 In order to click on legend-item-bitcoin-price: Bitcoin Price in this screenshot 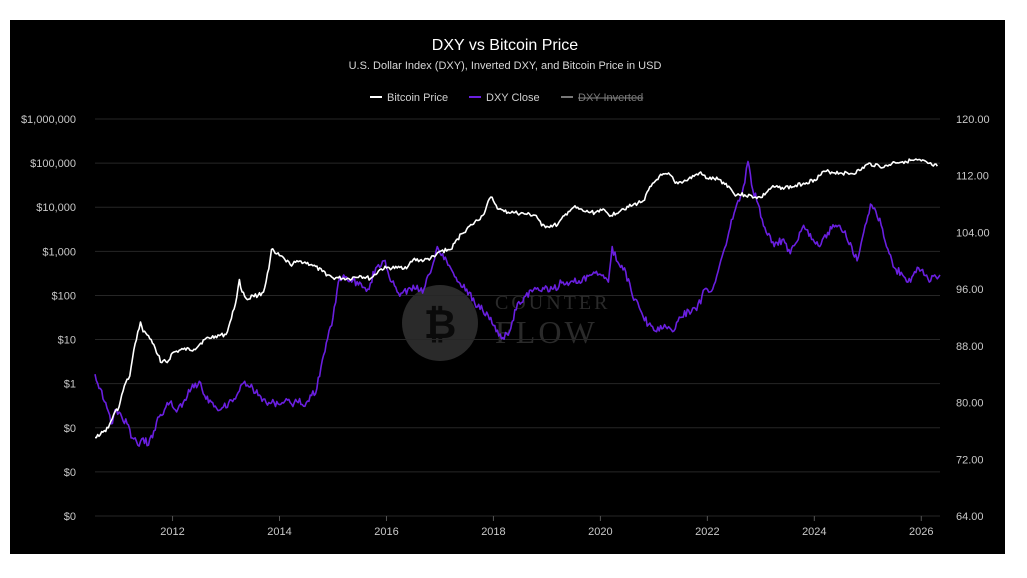, I will do `click(409, 98)`.